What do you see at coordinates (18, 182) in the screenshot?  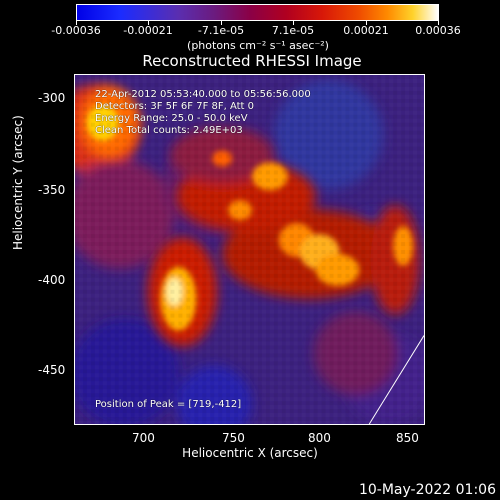 I see `y-axis-label: Heliocentric Y (arcsec)` at bounding box center [18, 182].